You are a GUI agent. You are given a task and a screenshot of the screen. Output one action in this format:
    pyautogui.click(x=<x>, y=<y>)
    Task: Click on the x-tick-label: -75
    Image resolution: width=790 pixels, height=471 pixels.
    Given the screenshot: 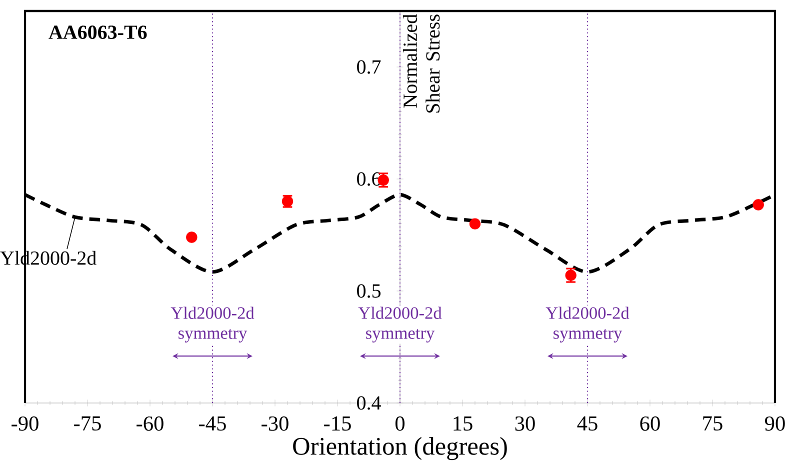 What is the action you would take?
    pyautogui.click(x=87, y=423)
    